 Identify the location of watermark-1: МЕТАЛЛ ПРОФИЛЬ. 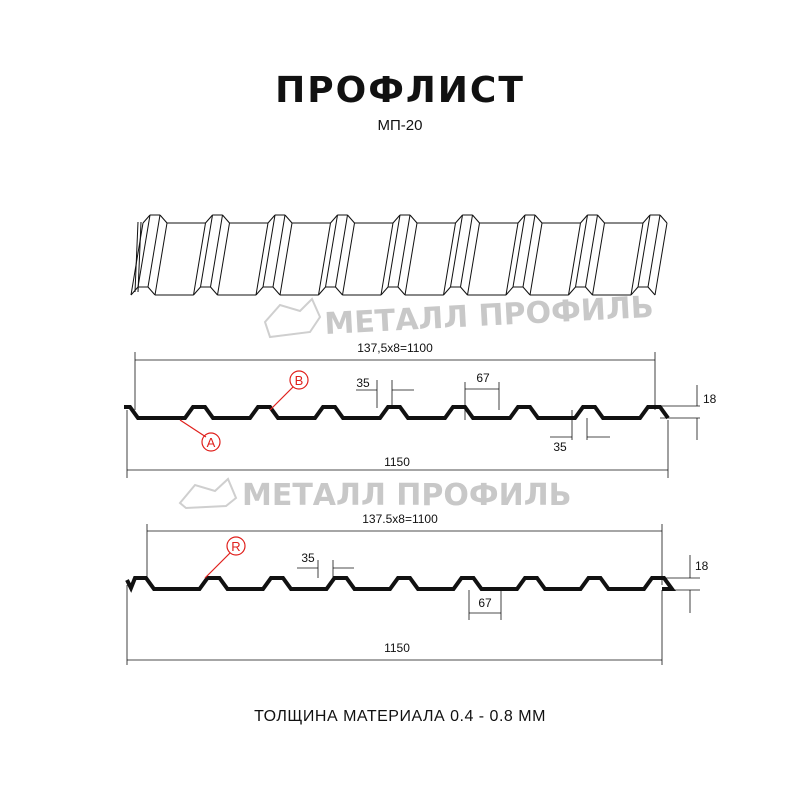
(459, 316).